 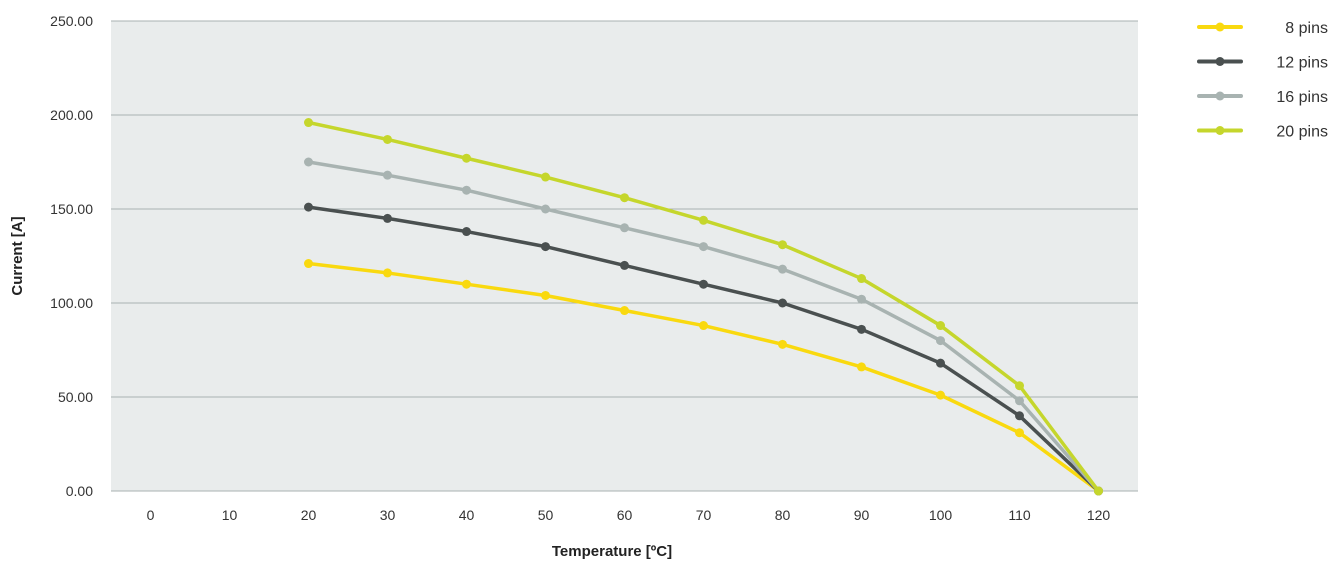 What do you see at coordinates (388, 515) in the screenshot?
I see `x-tick-label: 30` at bounding box center [388, 515].